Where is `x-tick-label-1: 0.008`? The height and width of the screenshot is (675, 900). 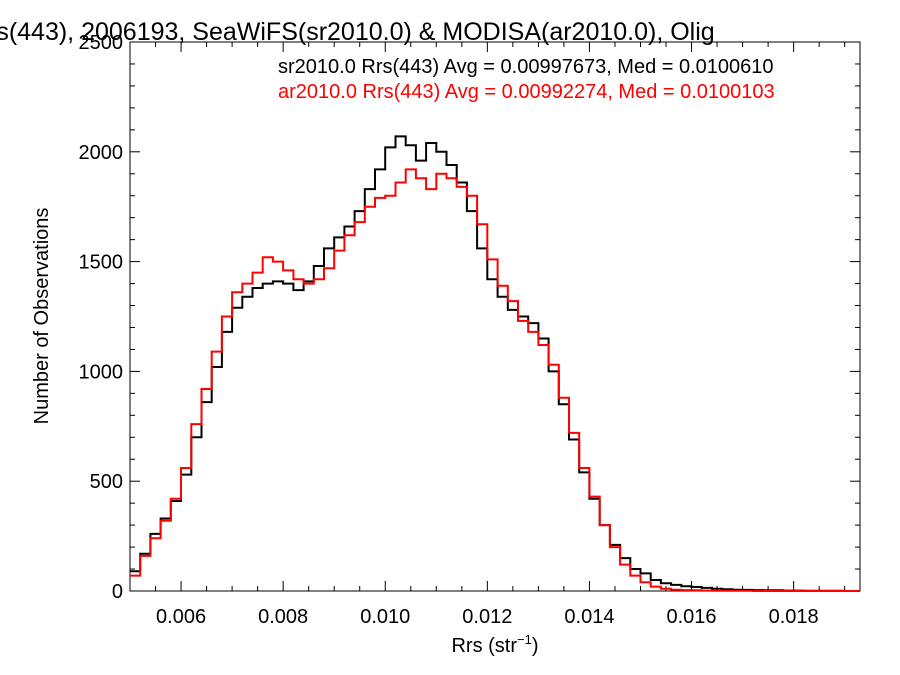 x-tick-label-1: 0.008 is located at coordinates (283, 617).